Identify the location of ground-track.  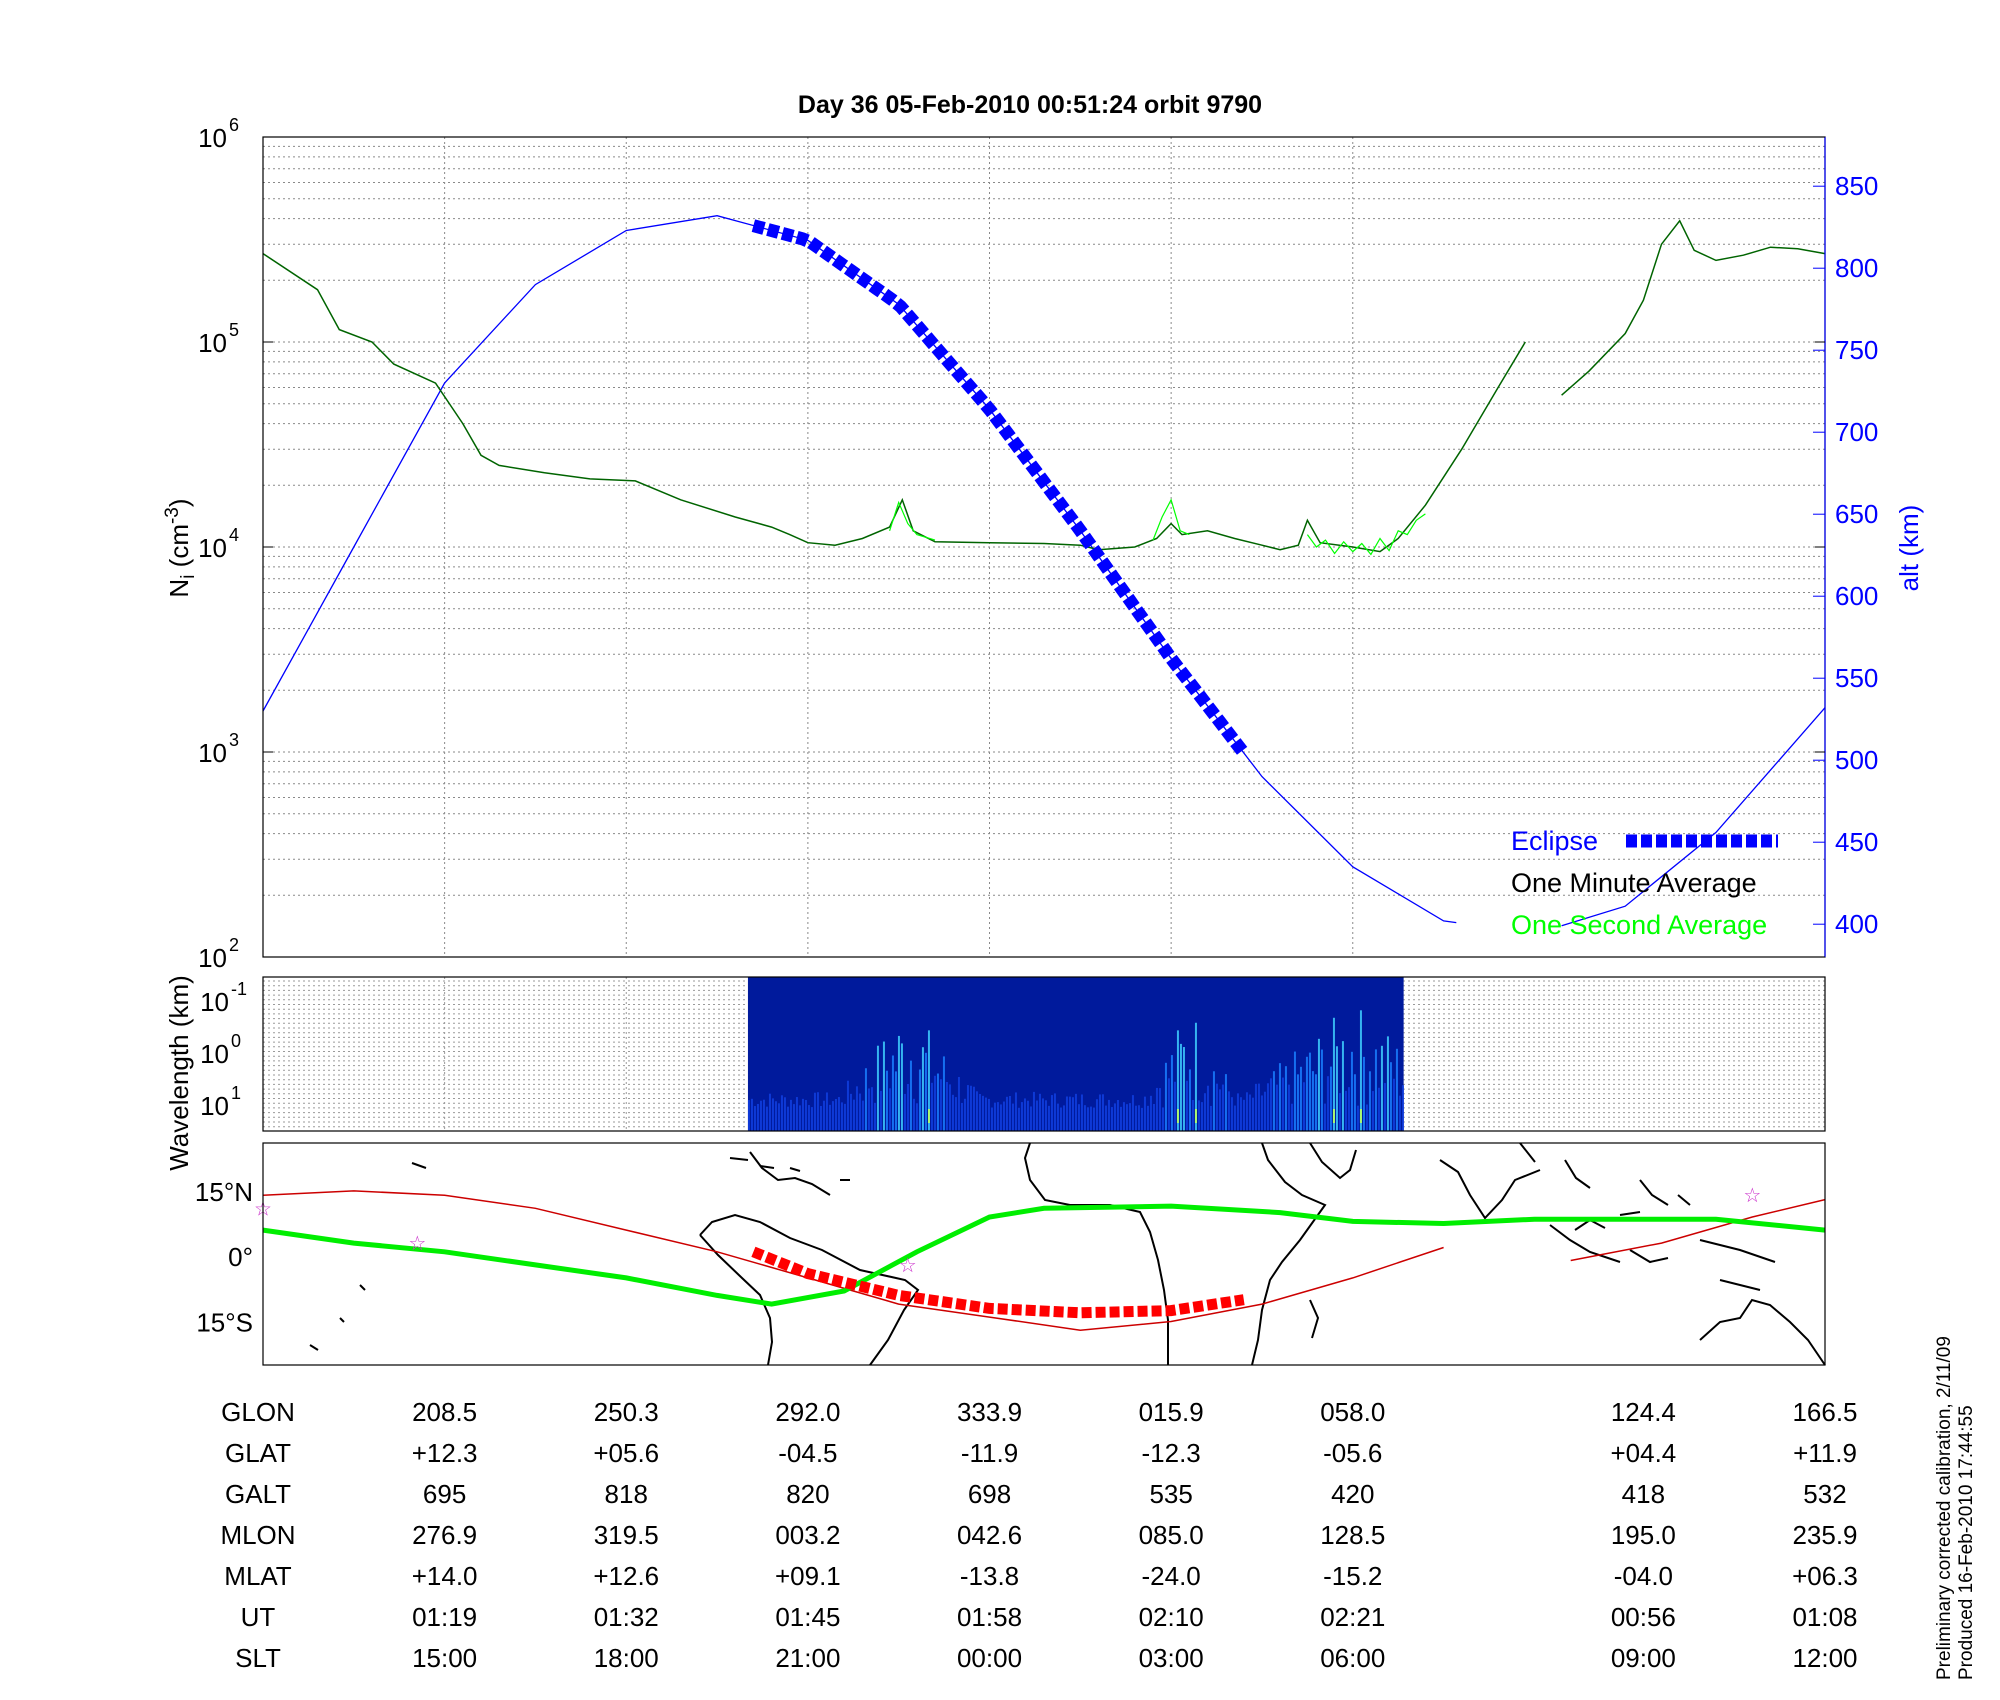
(853, 1260).